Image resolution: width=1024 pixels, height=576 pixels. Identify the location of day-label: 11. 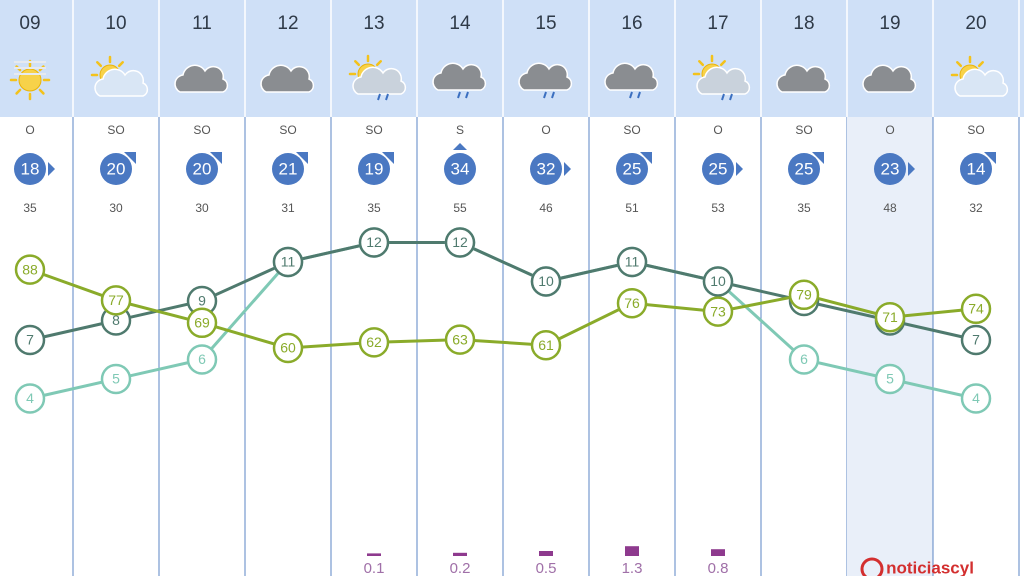
(202, 23).